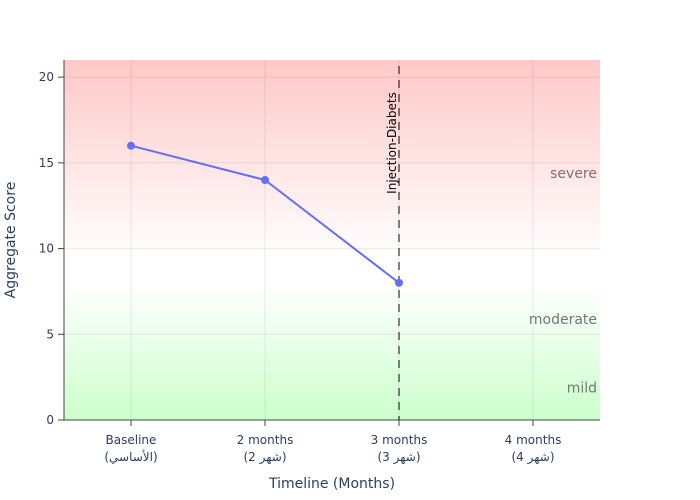  Describe the element at coordinates (563, 320) in the screenshot. I see `zone-label-moderate: moderate` at that location.